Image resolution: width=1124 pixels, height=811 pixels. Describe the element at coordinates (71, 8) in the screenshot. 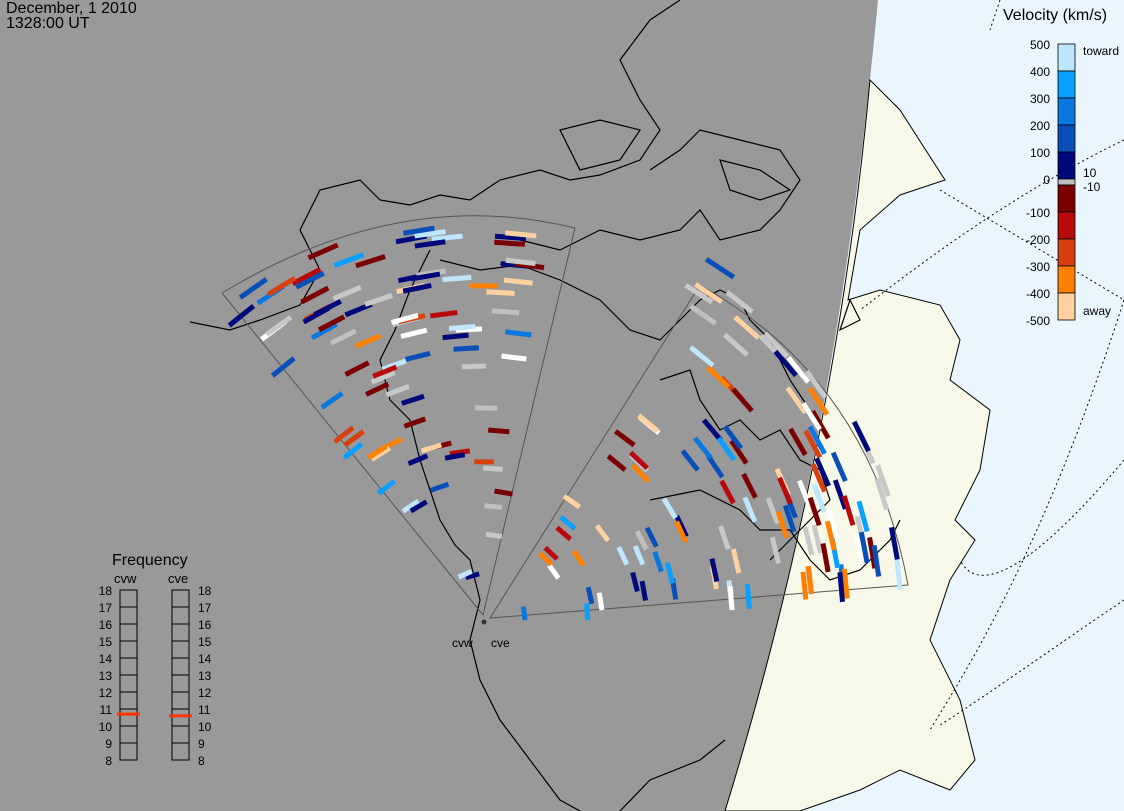

I see `date-label: December, 1 2010` at that location.